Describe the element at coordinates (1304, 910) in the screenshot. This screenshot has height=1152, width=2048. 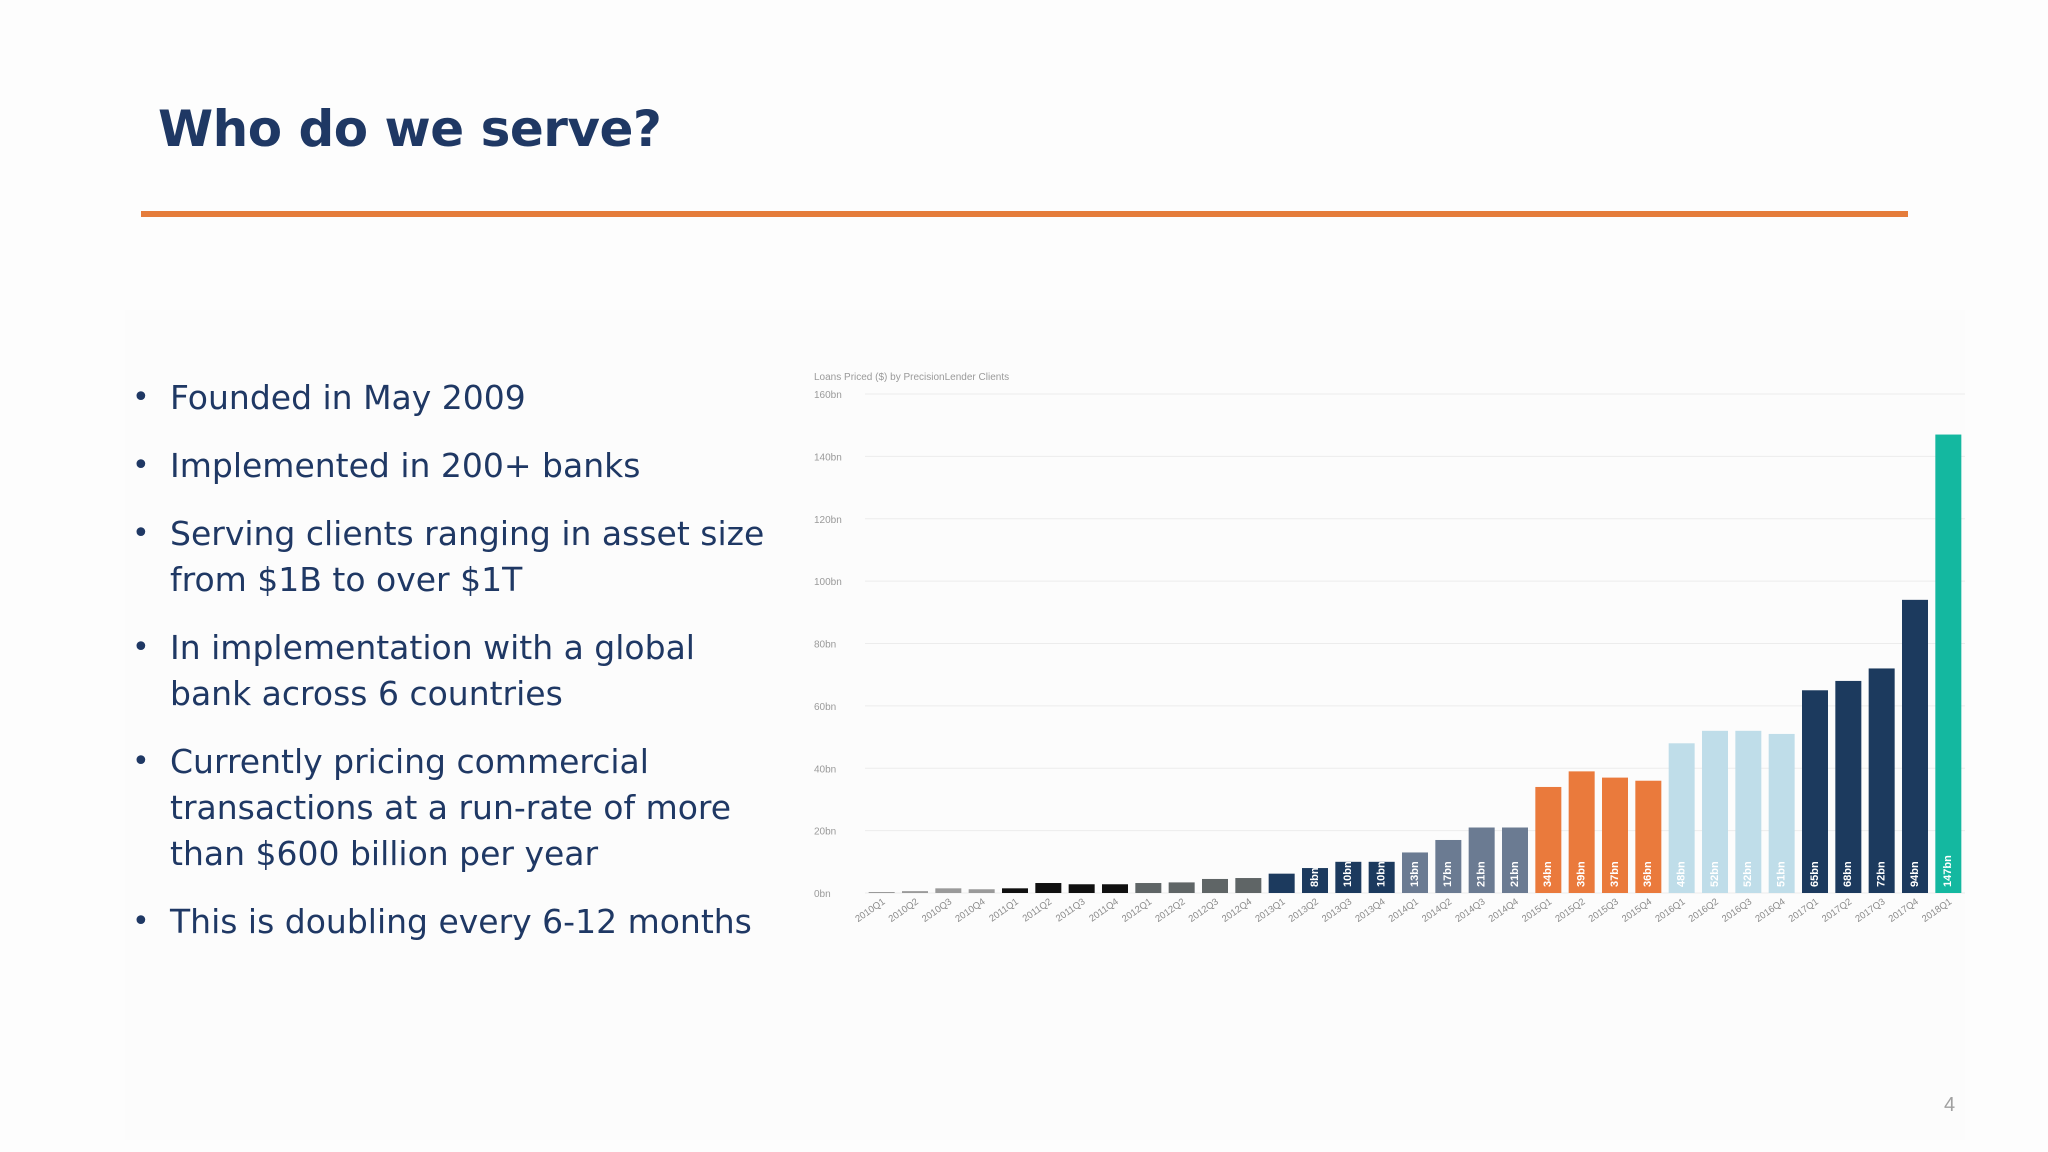
I see `x-tick-label: 2013Q2` at that location.